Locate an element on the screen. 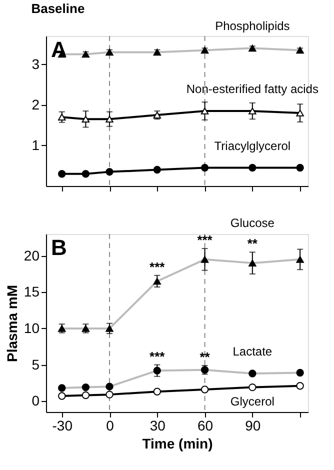 This screenshot has height=470, width=334. x-tick-label: 30 is located at coordinates (158, 426).